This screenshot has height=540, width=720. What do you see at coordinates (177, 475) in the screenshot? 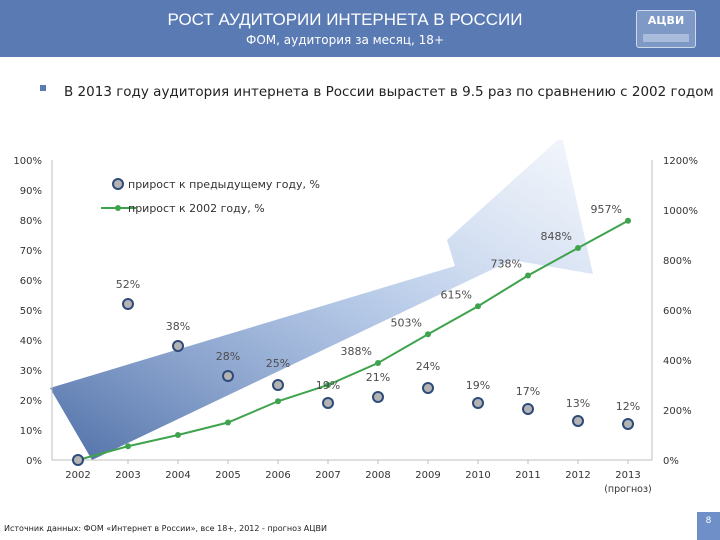
I see `x-tick-label: 2004` at bounding box center [177, 475].